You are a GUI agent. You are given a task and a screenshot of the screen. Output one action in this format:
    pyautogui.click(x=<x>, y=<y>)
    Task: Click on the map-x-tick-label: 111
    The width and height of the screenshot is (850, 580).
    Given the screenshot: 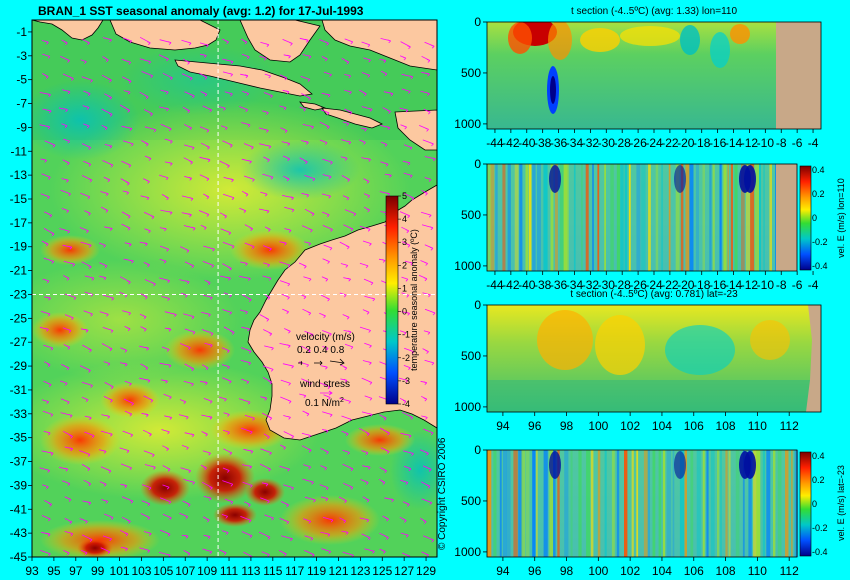 What is the action you would take?
    pyautogui.click(x=229, y=571)
    